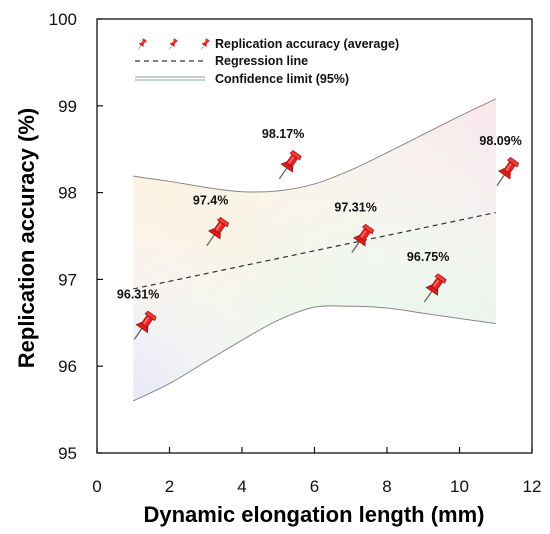 The width and height of the screenshot is (550, 534). I want to click on y-tick-label: 96, so click(67, 366).